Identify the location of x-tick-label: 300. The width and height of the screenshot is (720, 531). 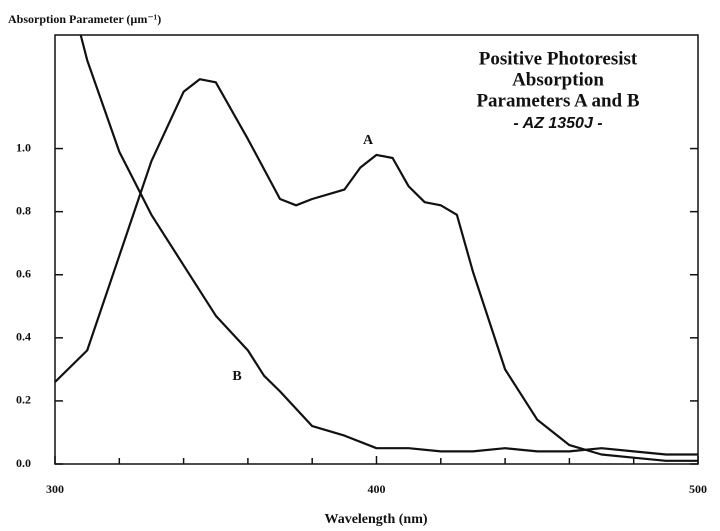
(55, 489).